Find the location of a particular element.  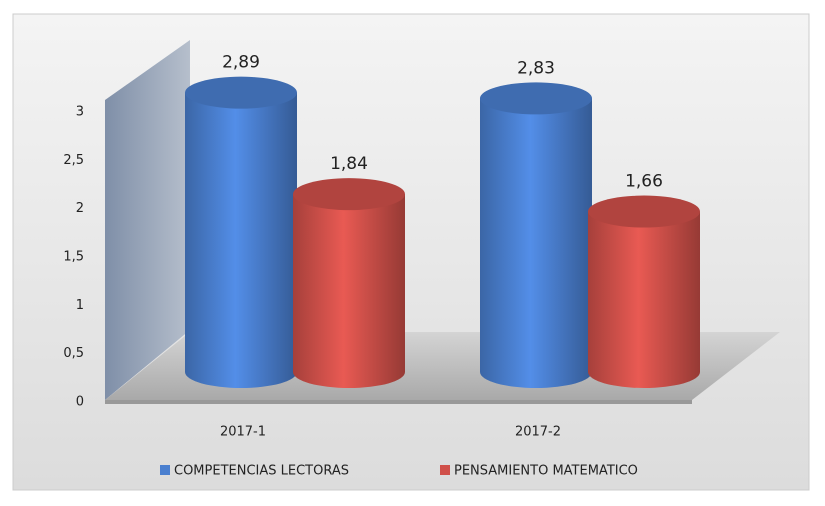

y-tick-label: 2 is located at coordinates (80, 208).